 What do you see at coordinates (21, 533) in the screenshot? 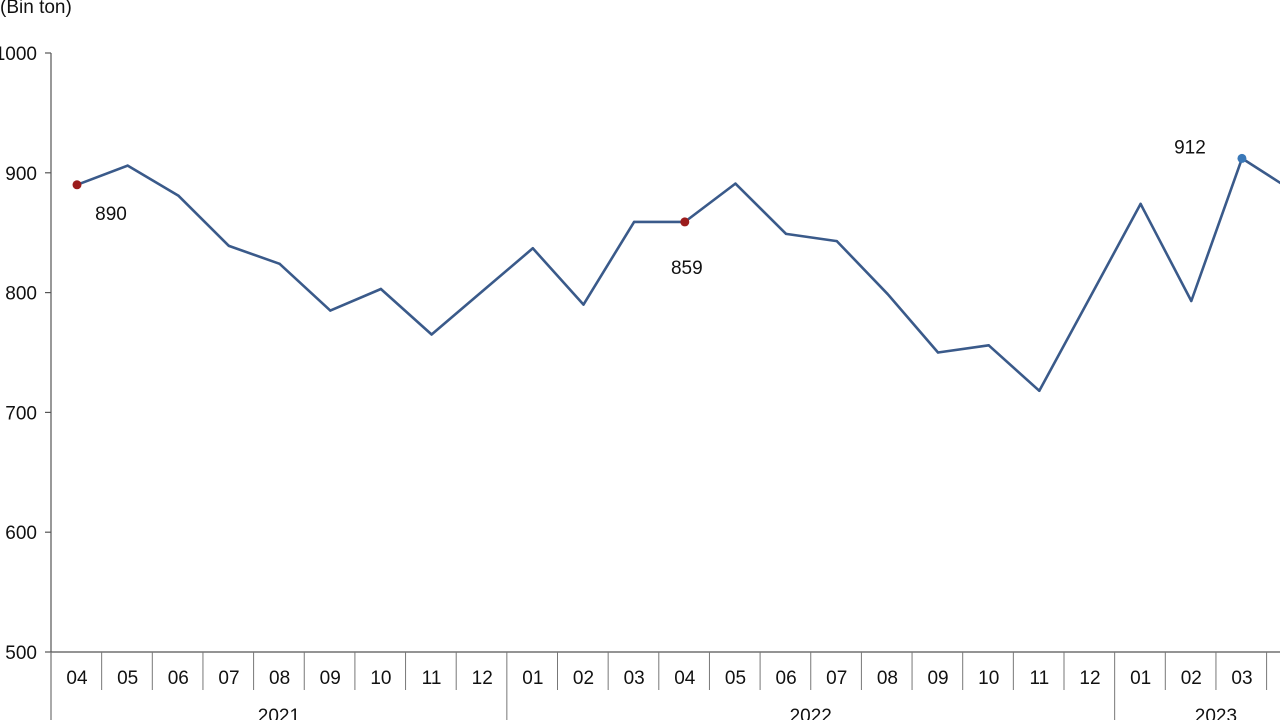
I see `y-tick-label: 600` at bounding box center [21, 533].